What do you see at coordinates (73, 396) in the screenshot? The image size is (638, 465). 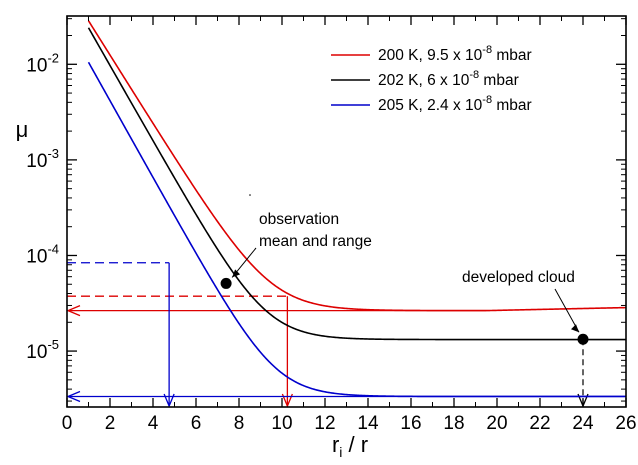 I see `blue-left-arrow` at bounding box center [73, 396].